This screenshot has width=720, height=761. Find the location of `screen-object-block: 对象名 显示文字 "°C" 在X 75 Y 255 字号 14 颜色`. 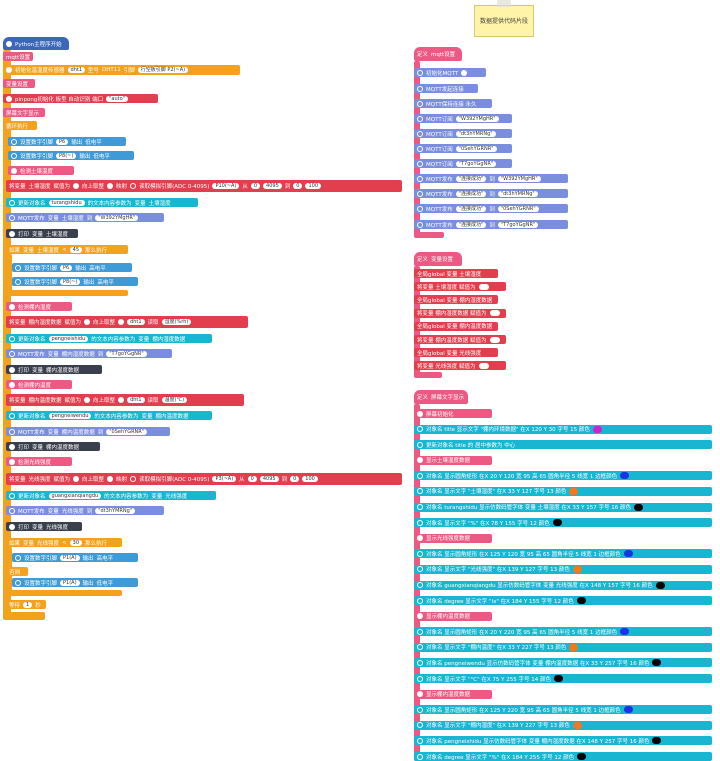

screen-object-block: 对象名 显示文字 "°C" 在X 75 Y 255 字号 14 颜色 is located at coordinates (563, 679).